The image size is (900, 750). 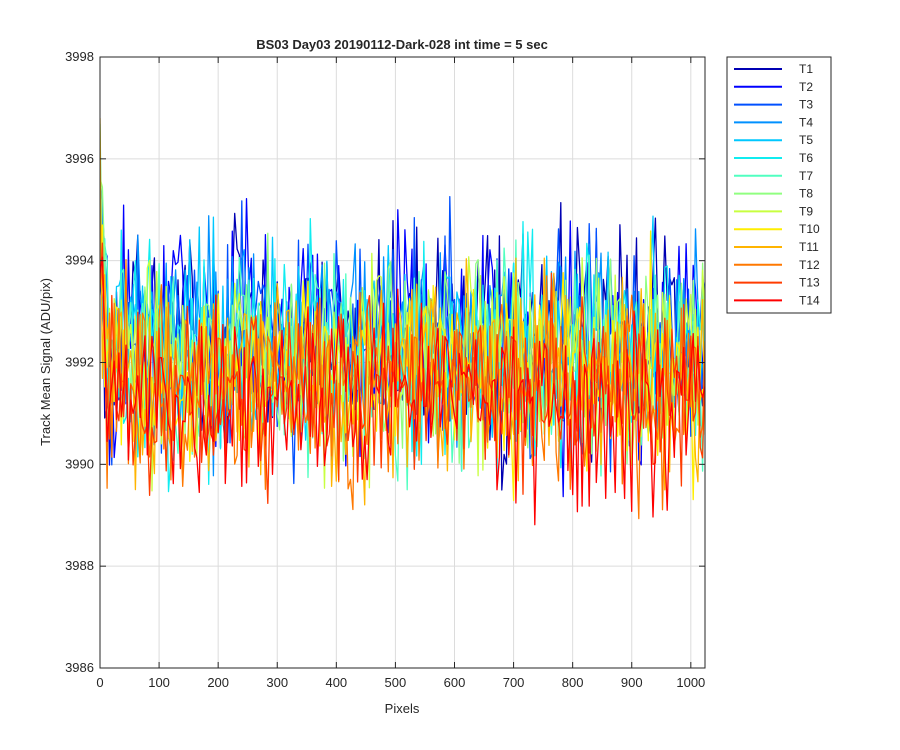 I want to click on legend-label-t1: T1, so click(x=806, y=69).